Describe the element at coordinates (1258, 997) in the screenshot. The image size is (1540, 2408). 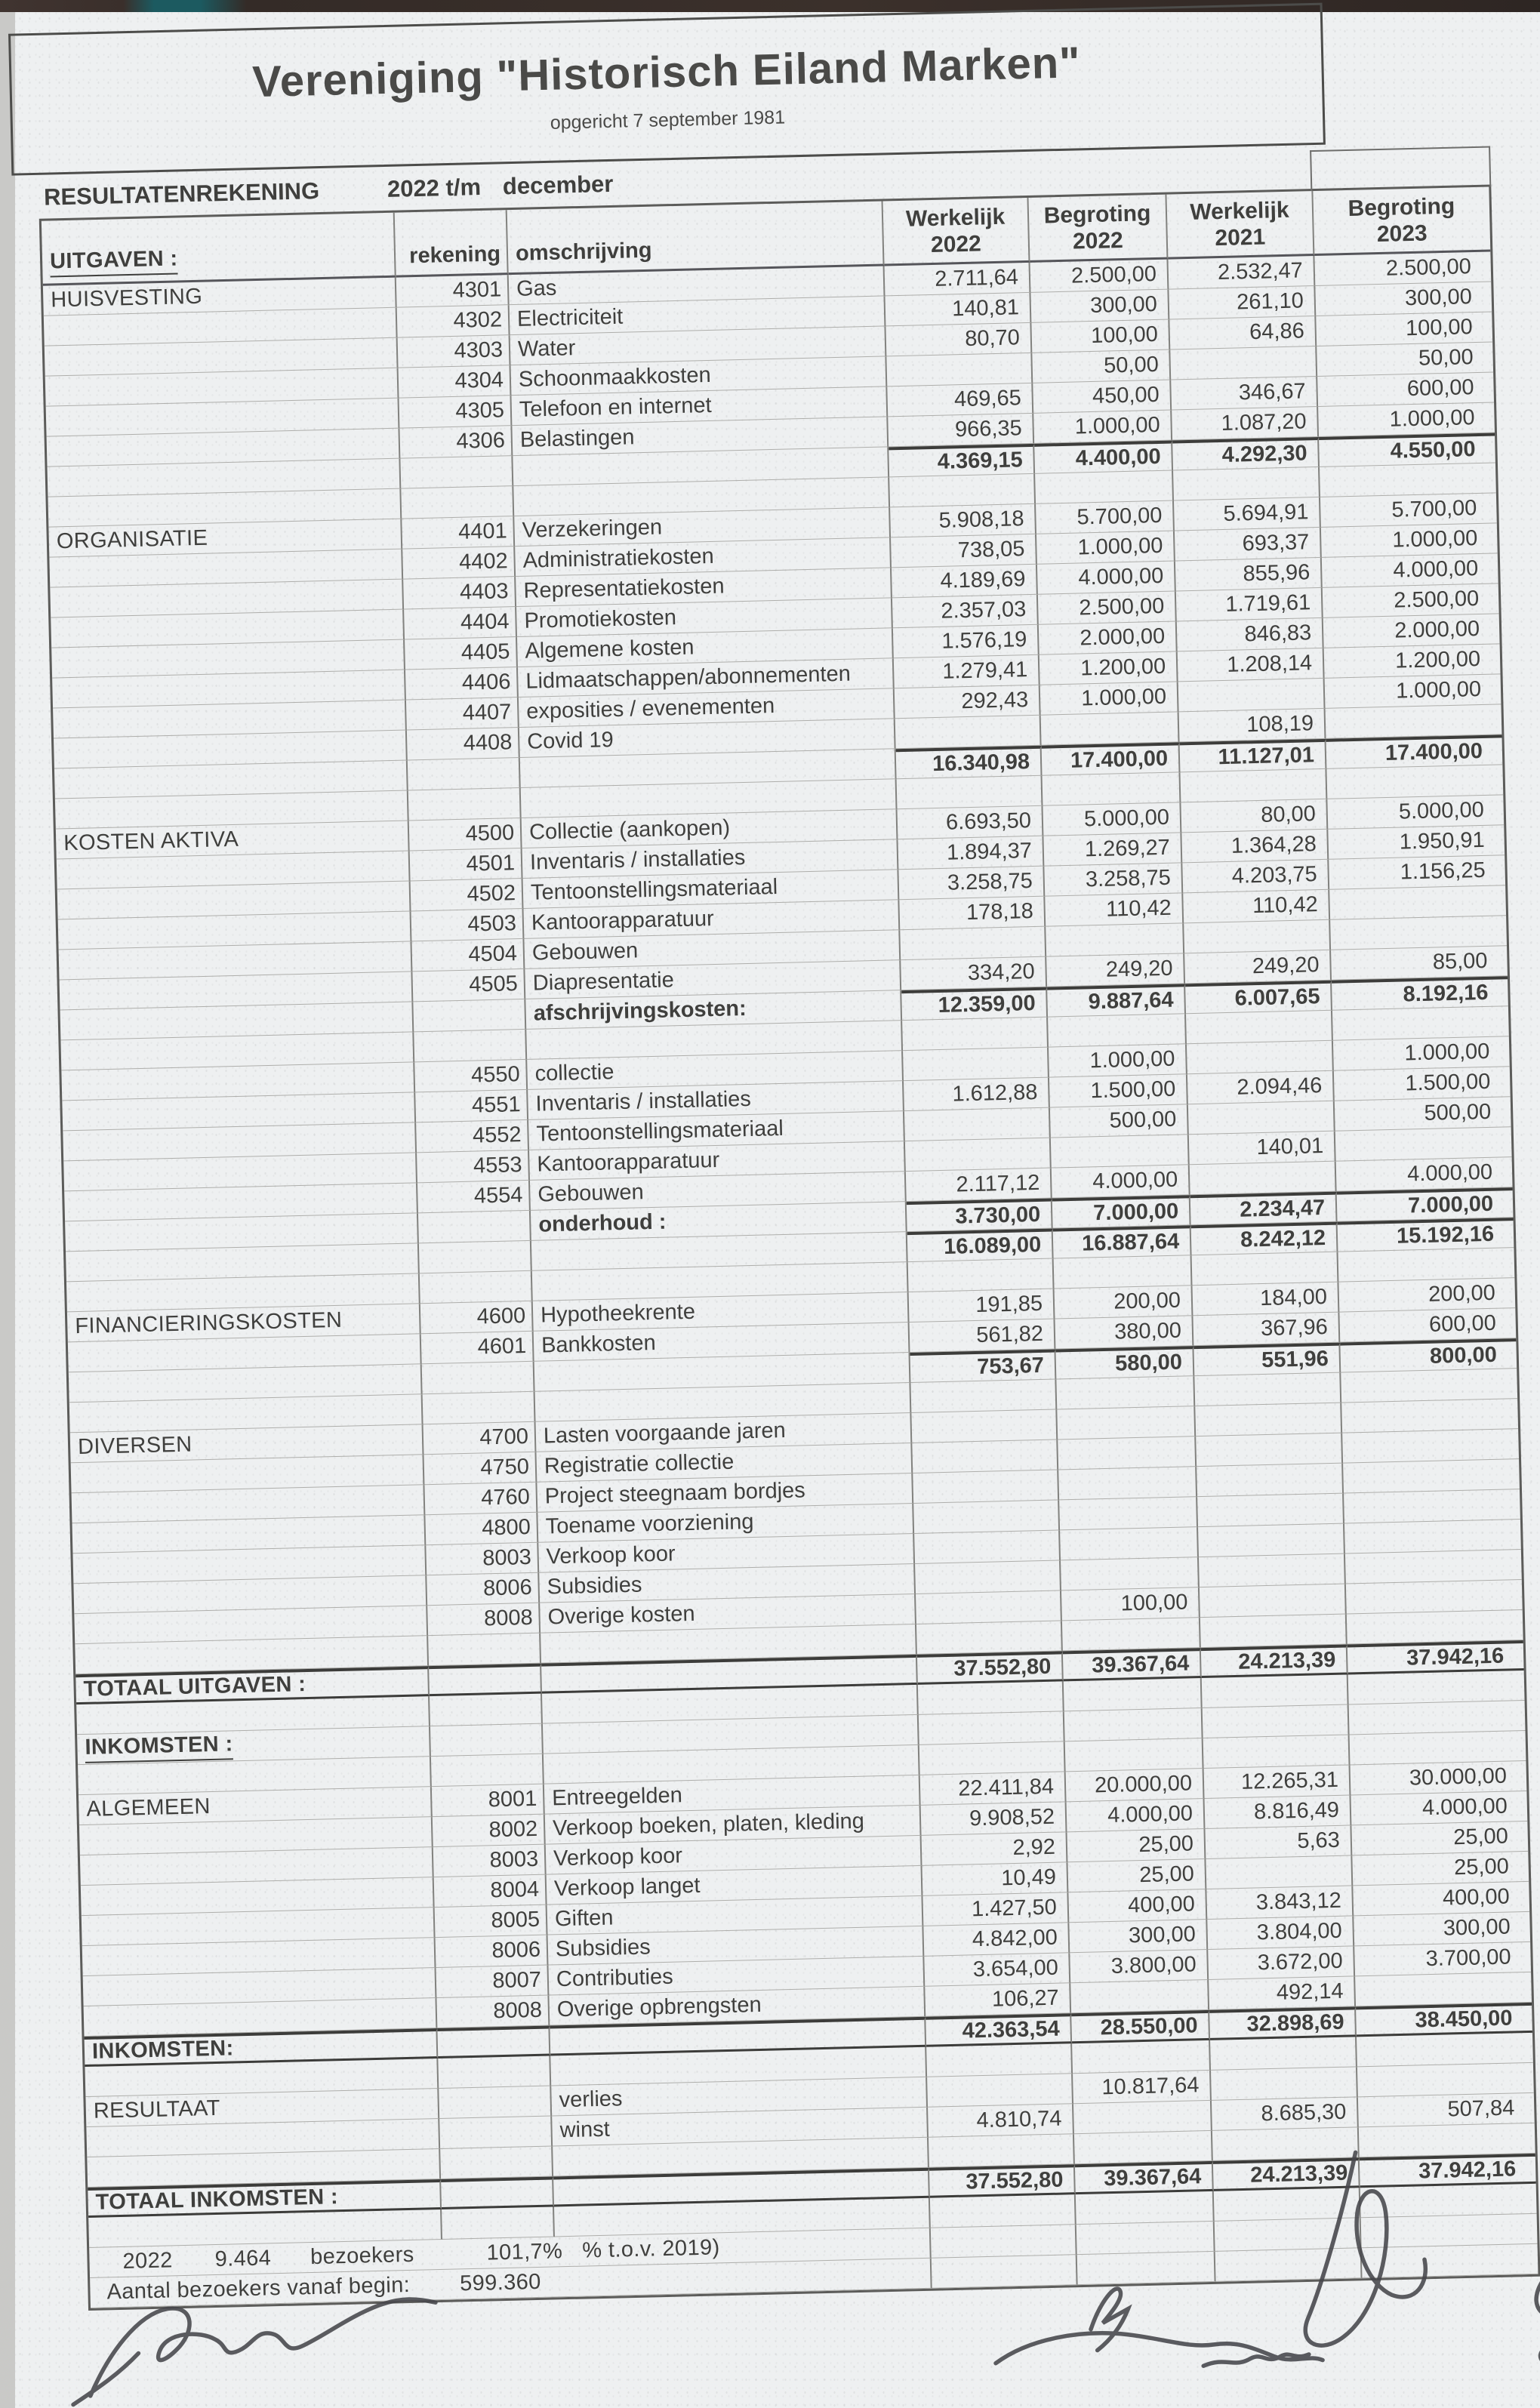
I see `cell-value-werkelijk-2021: 6.007,65` at that location.